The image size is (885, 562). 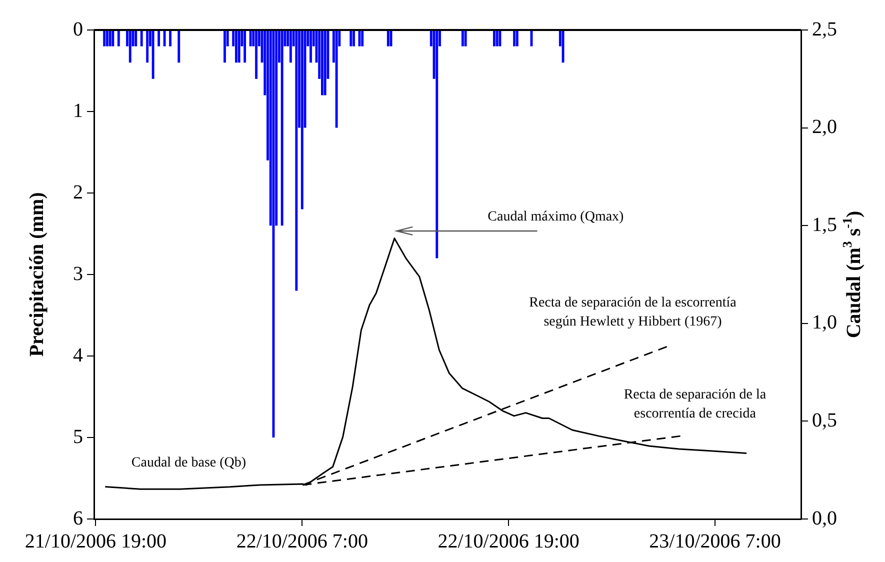 What do you see at coordinates (37, 274) in the screenshot?
I see `y-axis-title: Precipitación (mm)` at bounding box center [37, 274].